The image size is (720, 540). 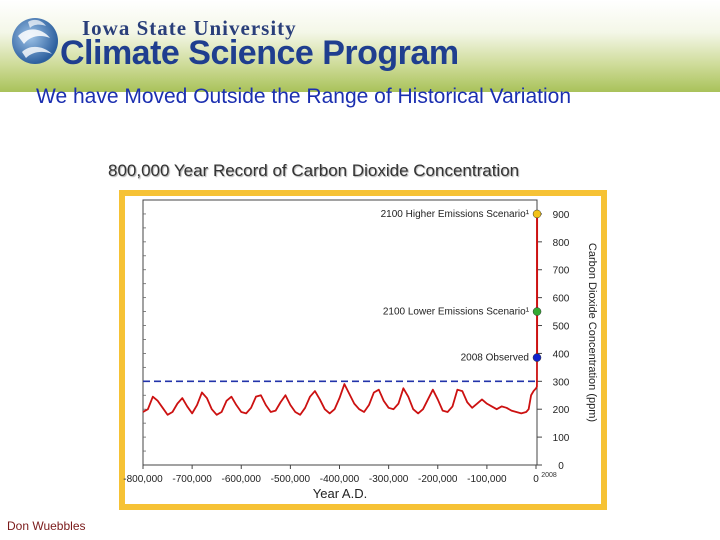 What do you see at coordinates (438, 479) in the screenshot?
I see `x-tick-label: -200,000` at bounding box center [438, 479].